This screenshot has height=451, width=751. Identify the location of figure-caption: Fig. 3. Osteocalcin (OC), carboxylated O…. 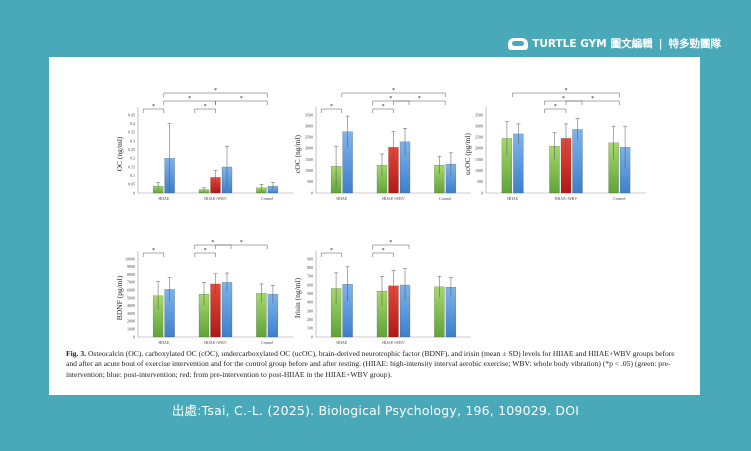
(376, 364).